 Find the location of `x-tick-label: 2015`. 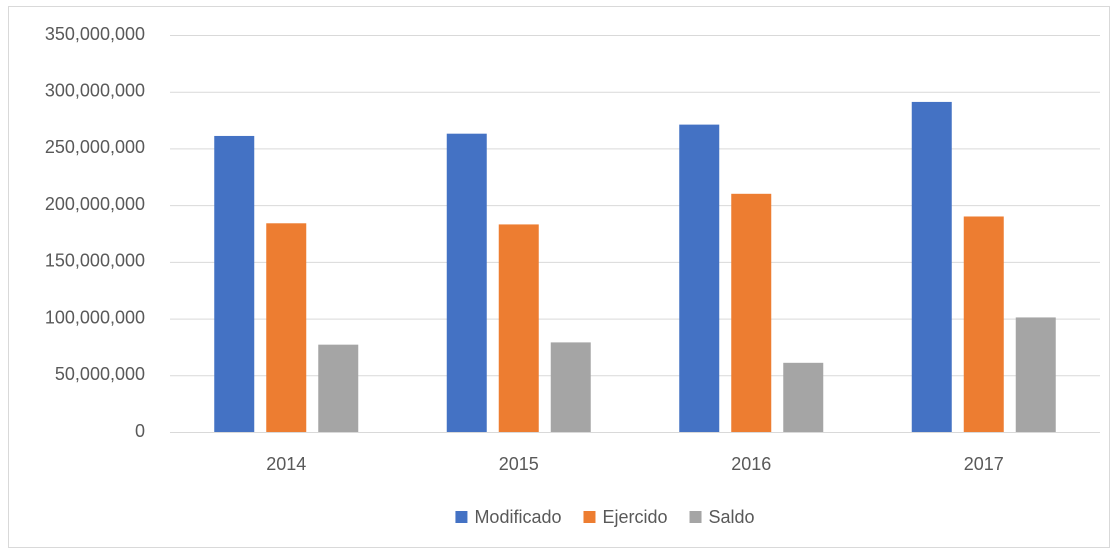

x-tick-label: 2015 is located at coordinates (519, 464).